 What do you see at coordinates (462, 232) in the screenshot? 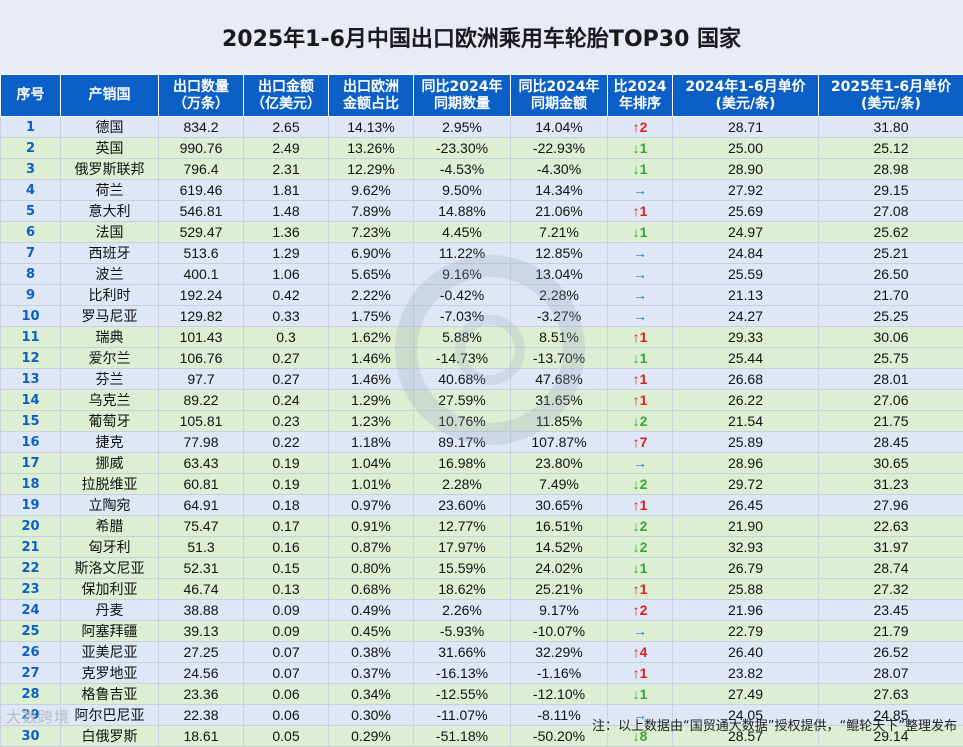
I see `cell-yoy-qty: 4.45%` at bounding box center [462, 232].